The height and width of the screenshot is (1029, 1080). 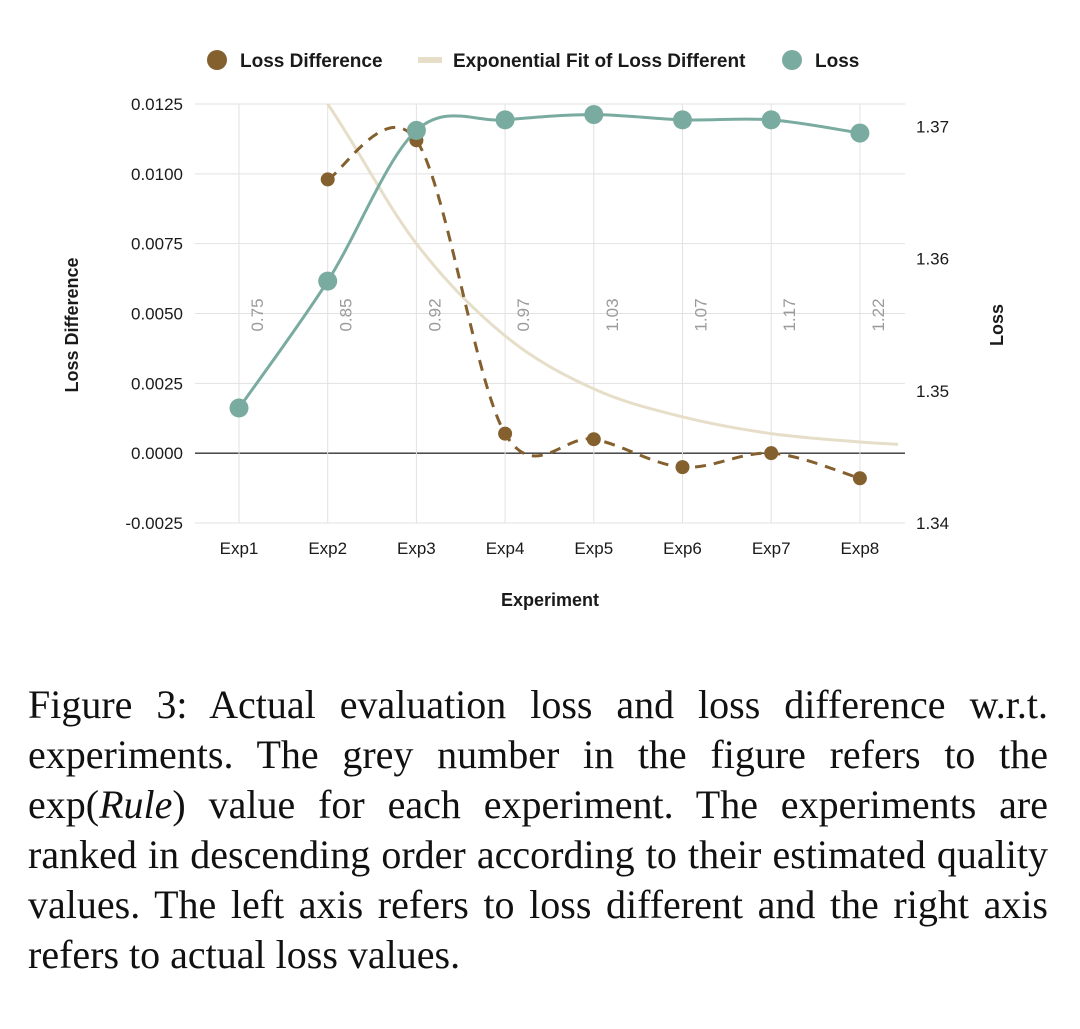 What do you see at coordinates (157, 104) in the screenshot?
I see `left-tick-label: 0.0125` at bounding box center [157, 104].